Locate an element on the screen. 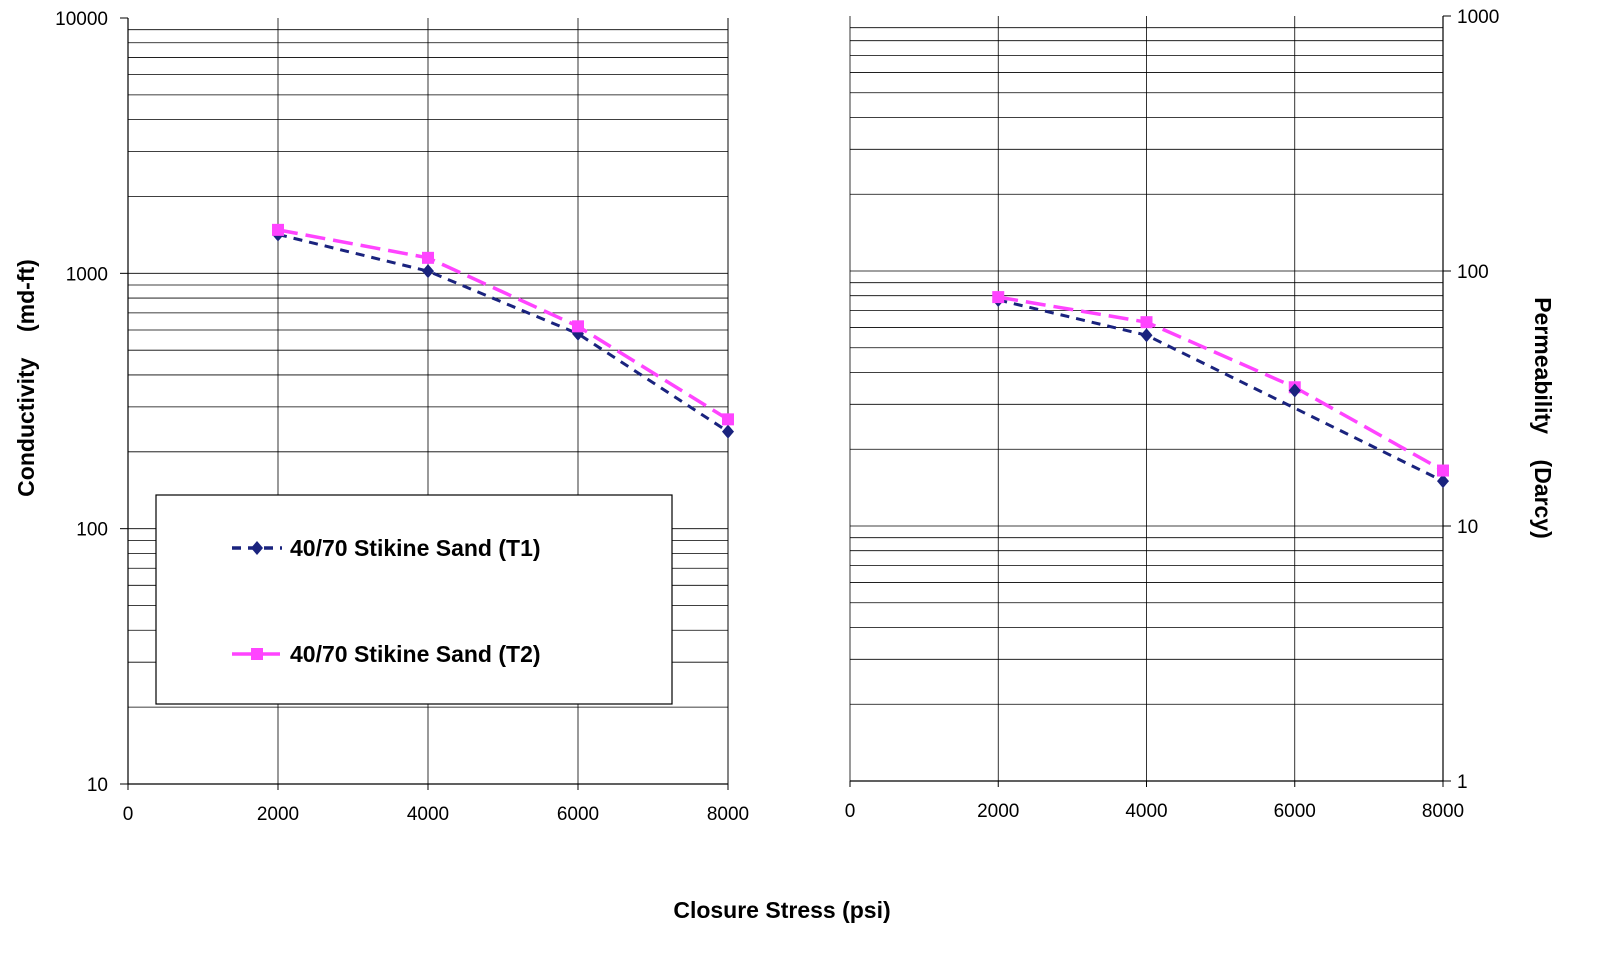 The image size is (1600, 954). y-tick-label: 10000 is located at coordinates (81, 19).